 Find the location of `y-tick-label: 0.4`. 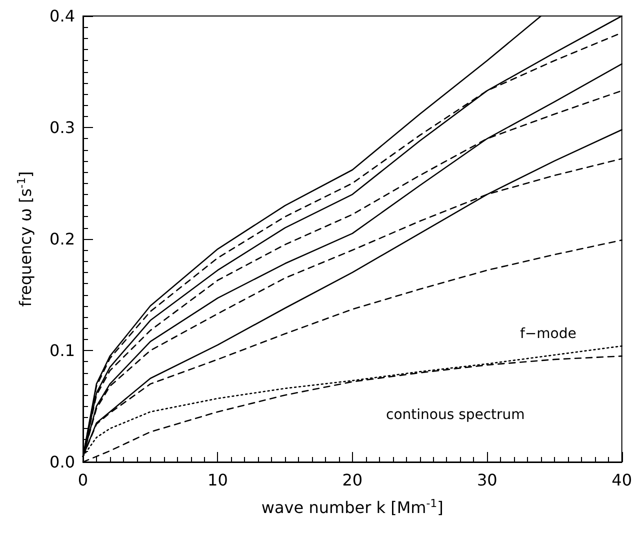

y-tick-label: 0.4 is located at coordinates (62, 16).